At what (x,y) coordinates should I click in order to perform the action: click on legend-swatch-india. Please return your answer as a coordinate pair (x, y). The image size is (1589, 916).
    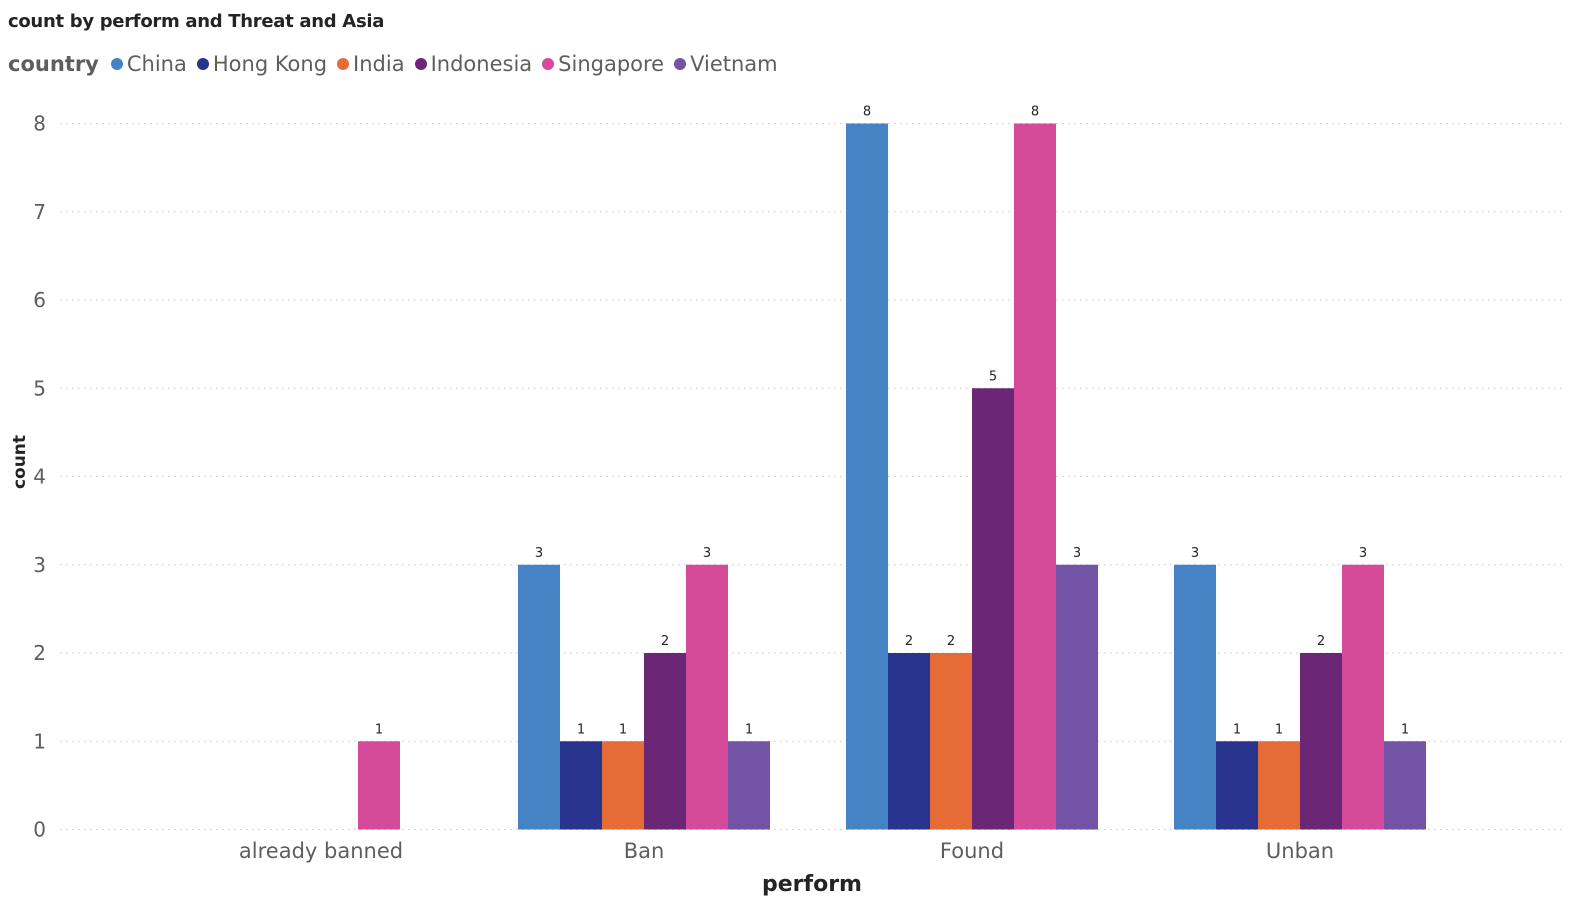
    Looking at the image, I should click on (343, 64).